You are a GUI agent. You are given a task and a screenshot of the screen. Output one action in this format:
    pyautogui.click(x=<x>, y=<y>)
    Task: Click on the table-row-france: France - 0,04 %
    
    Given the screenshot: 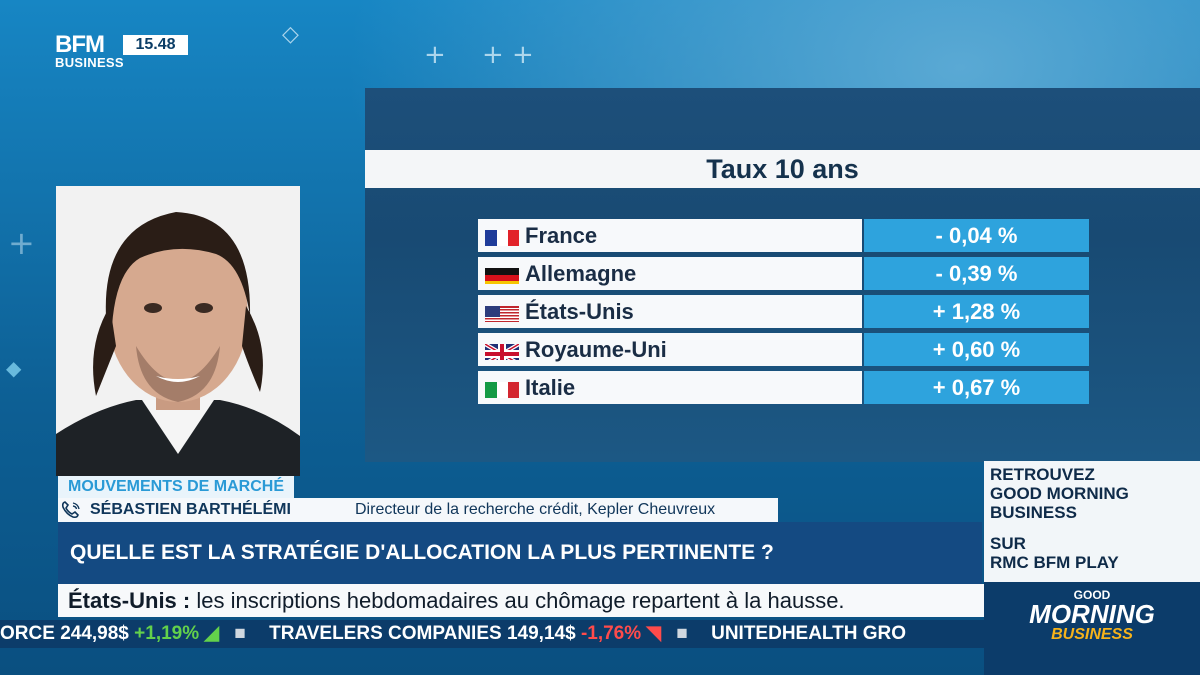 What is the action you would take?
    pyautogui.click(x=783, y=235)
    